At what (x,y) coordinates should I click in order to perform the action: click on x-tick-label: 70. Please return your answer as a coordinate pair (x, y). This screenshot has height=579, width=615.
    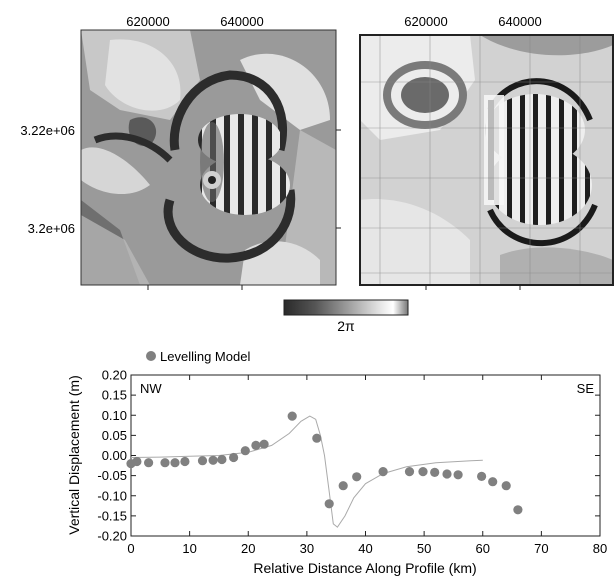
    Looking at the image, I should click on (541, 548).